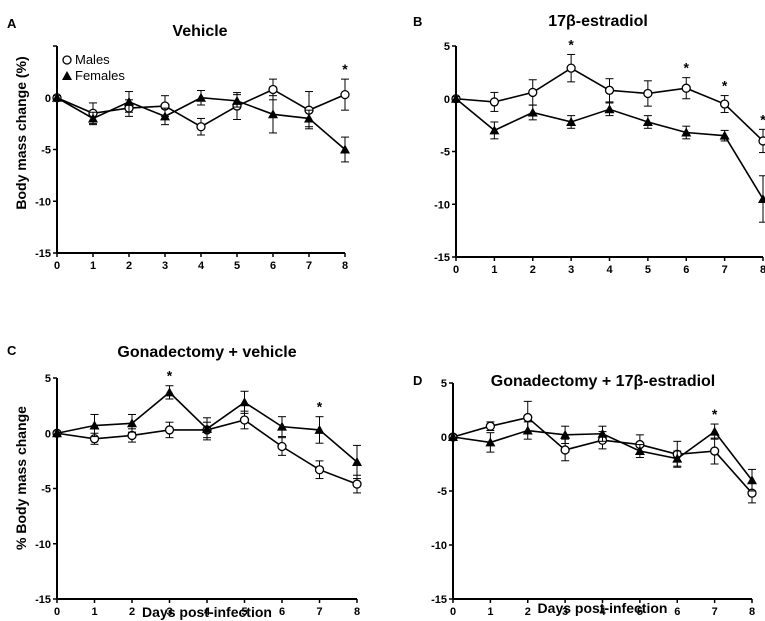  I want to click on legend-marker-circle, so click(67, 60).